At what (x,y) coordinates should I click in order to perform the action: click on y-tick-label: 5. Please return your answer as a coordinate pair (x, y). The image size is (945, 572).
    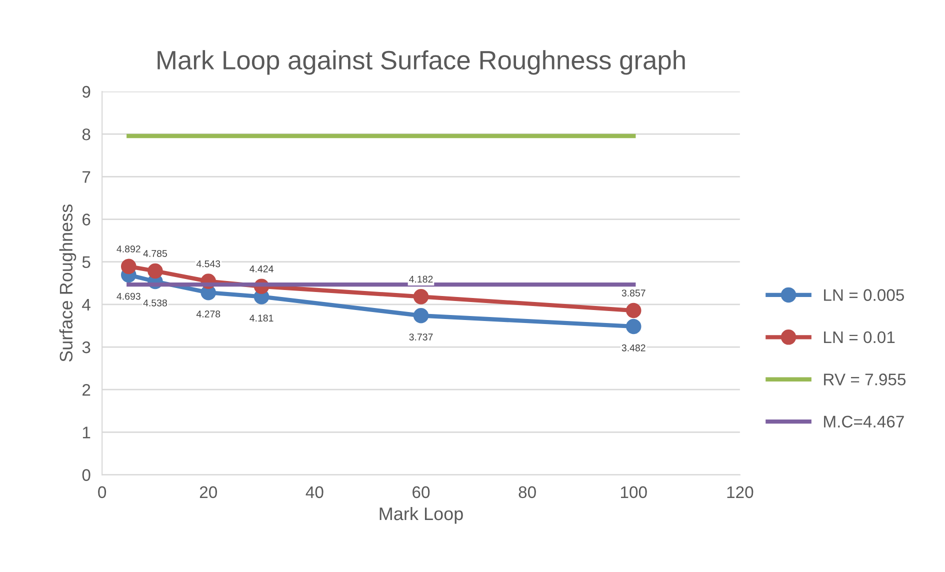
    Looking at the image, I should click on (86, 262).